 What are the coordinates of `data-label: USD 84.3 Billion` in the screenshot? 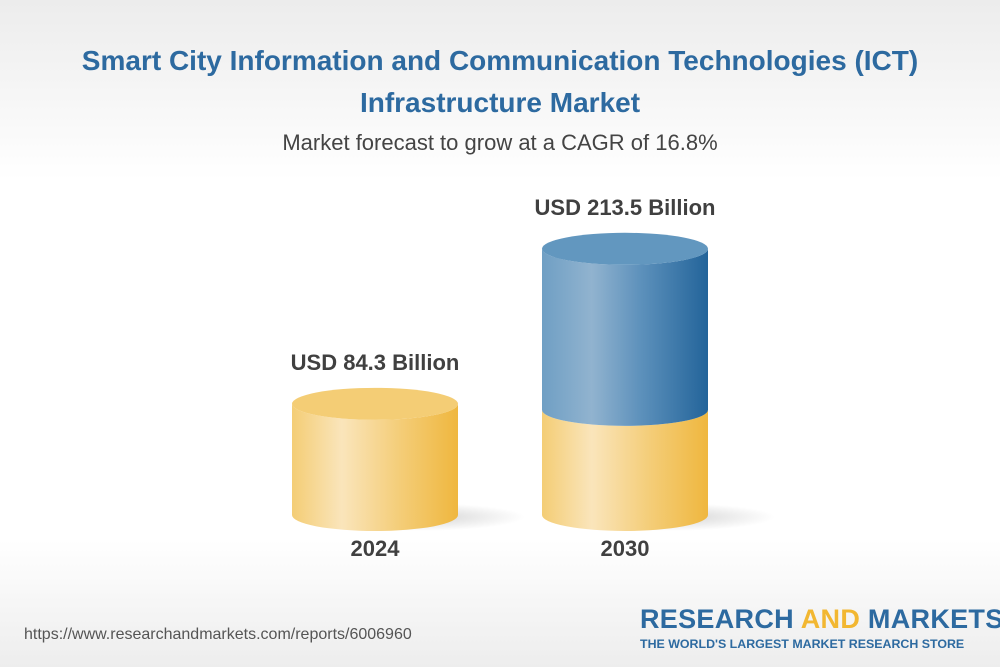 It's located at (375, 362).